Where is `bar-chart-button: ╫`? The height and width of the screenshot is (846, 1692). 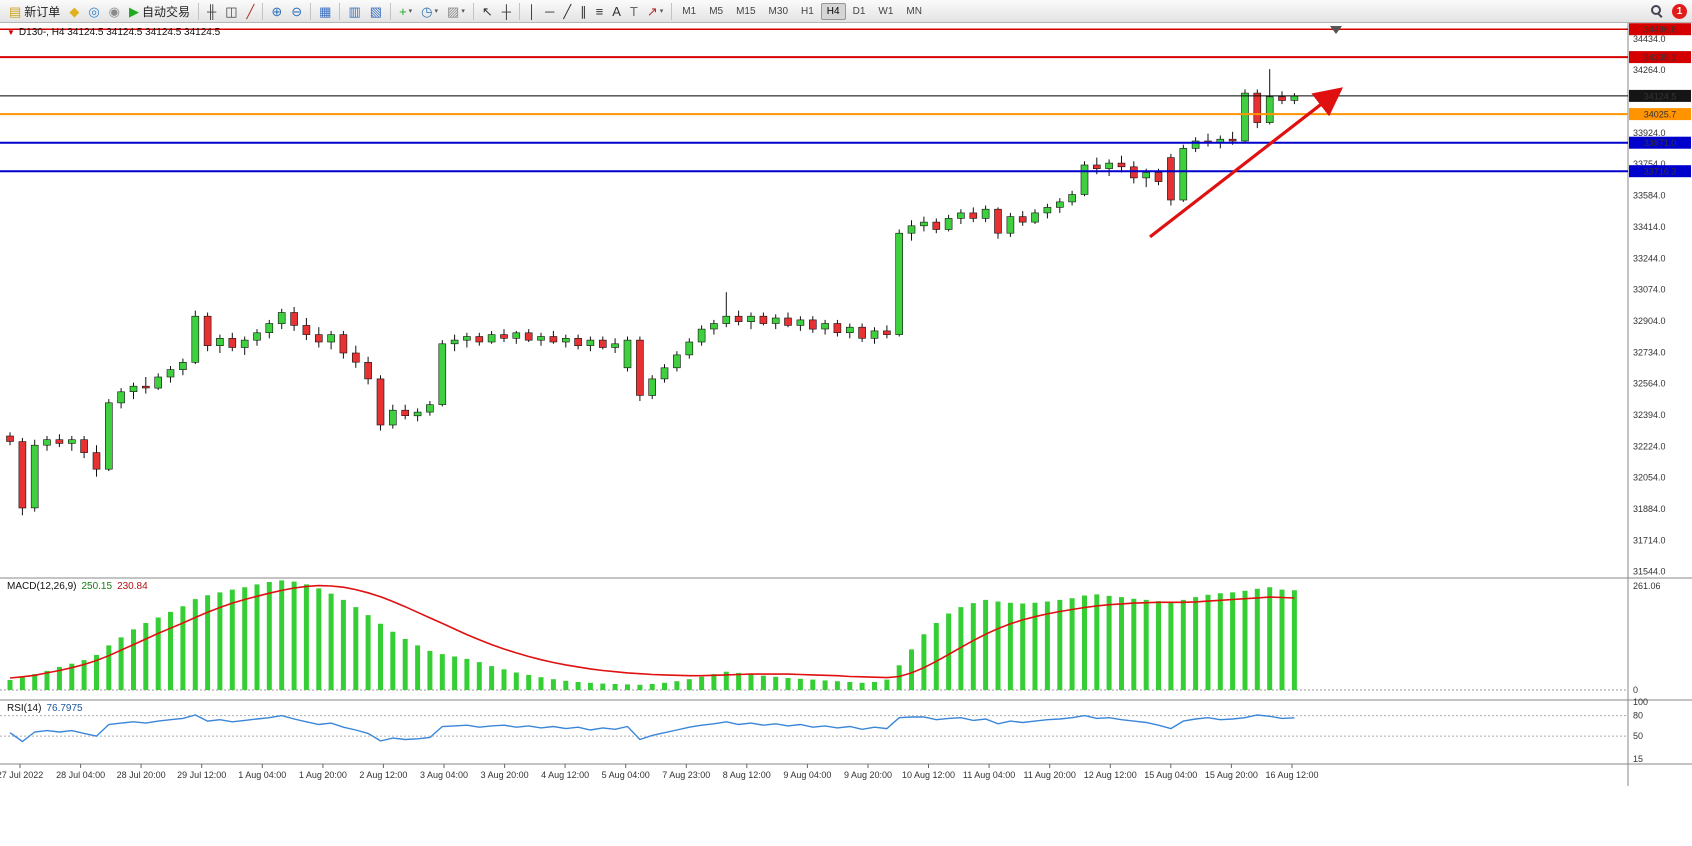
bar-chart-button: ╫ is located at coordinates (211, 11).